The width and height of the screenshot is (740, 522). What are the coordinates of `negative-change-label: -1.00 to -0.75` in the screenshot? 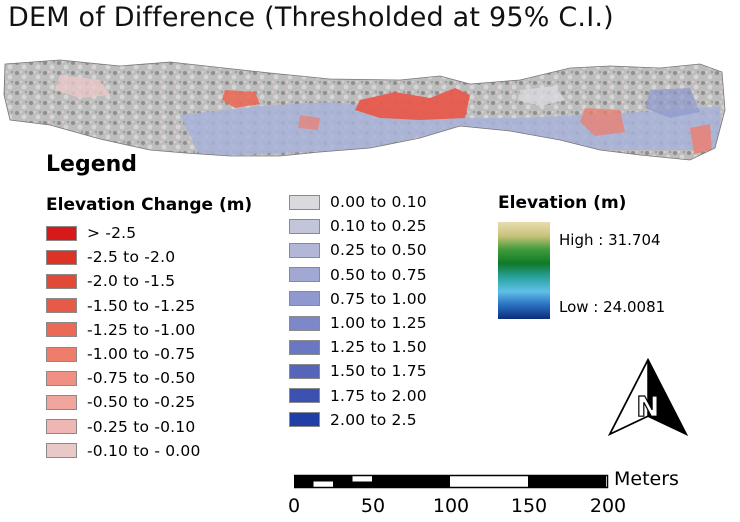 It's located at (141, 354).